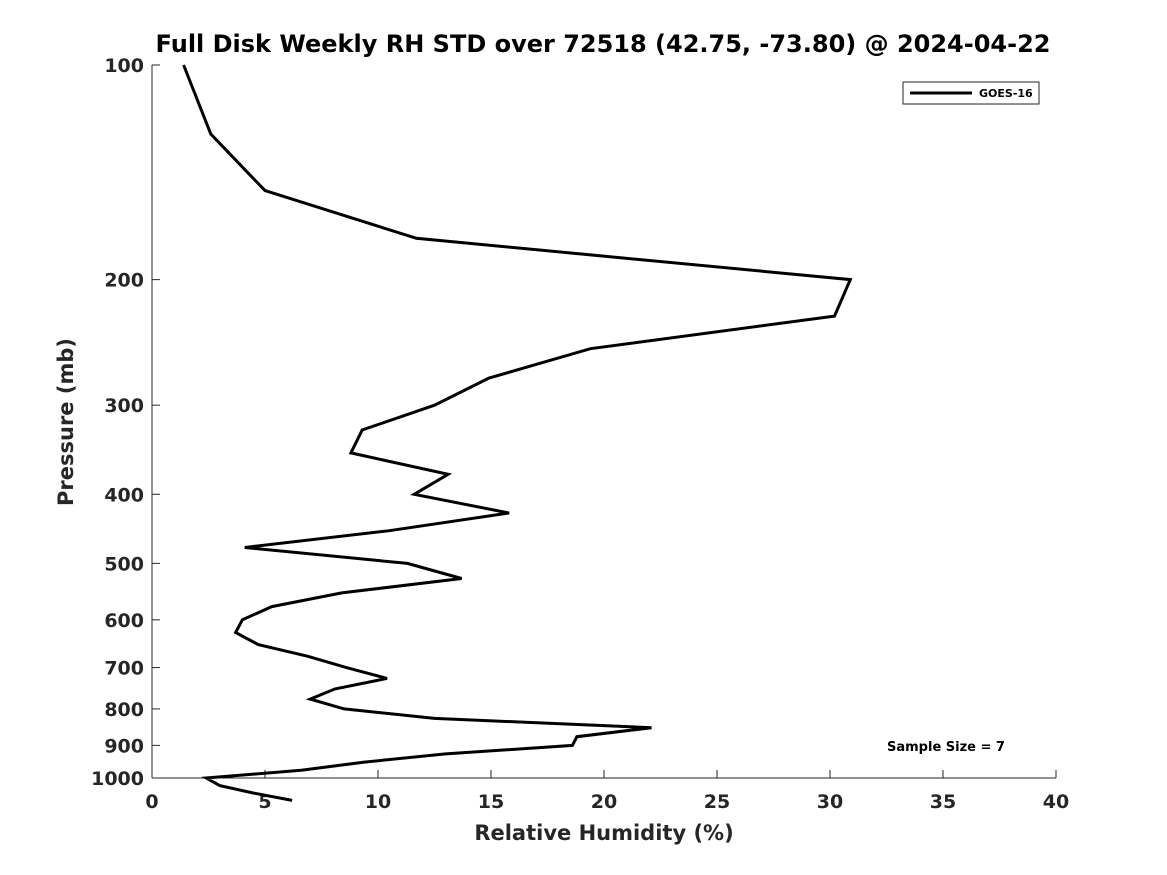 The height and width of the screenshot is (875, 1167). What do you see at coordinates (124, 406) in the screenshot?
I see `y-tick-label: 300` at bounding box center [124, 406].